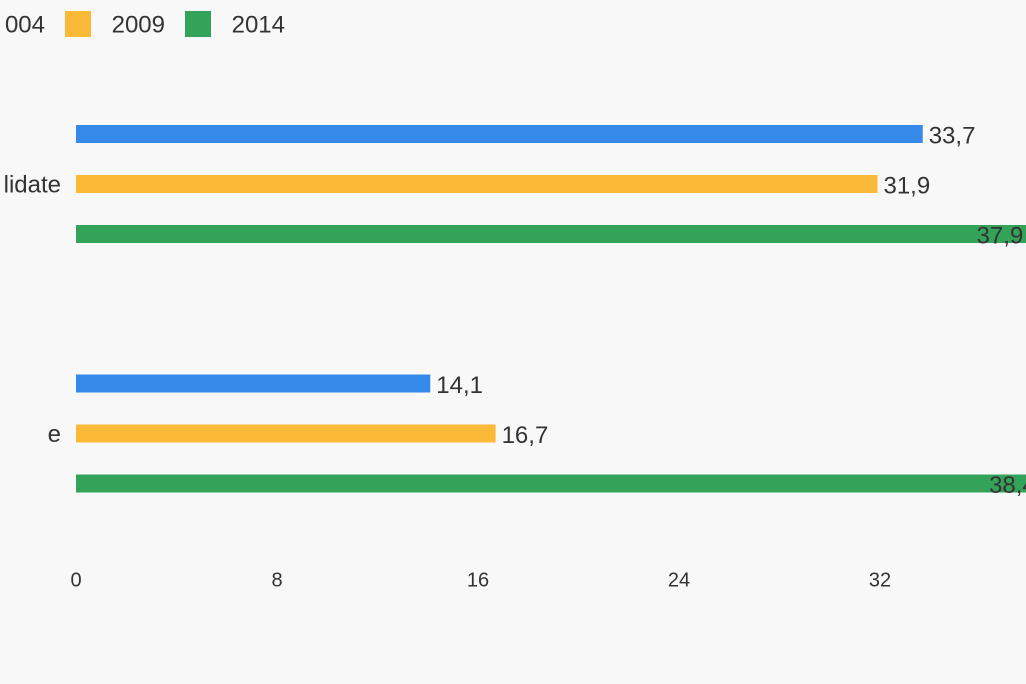  Describe the element at coordinates (880, 580) in the screenshot. I see `x-tick-label: 32` at that location.